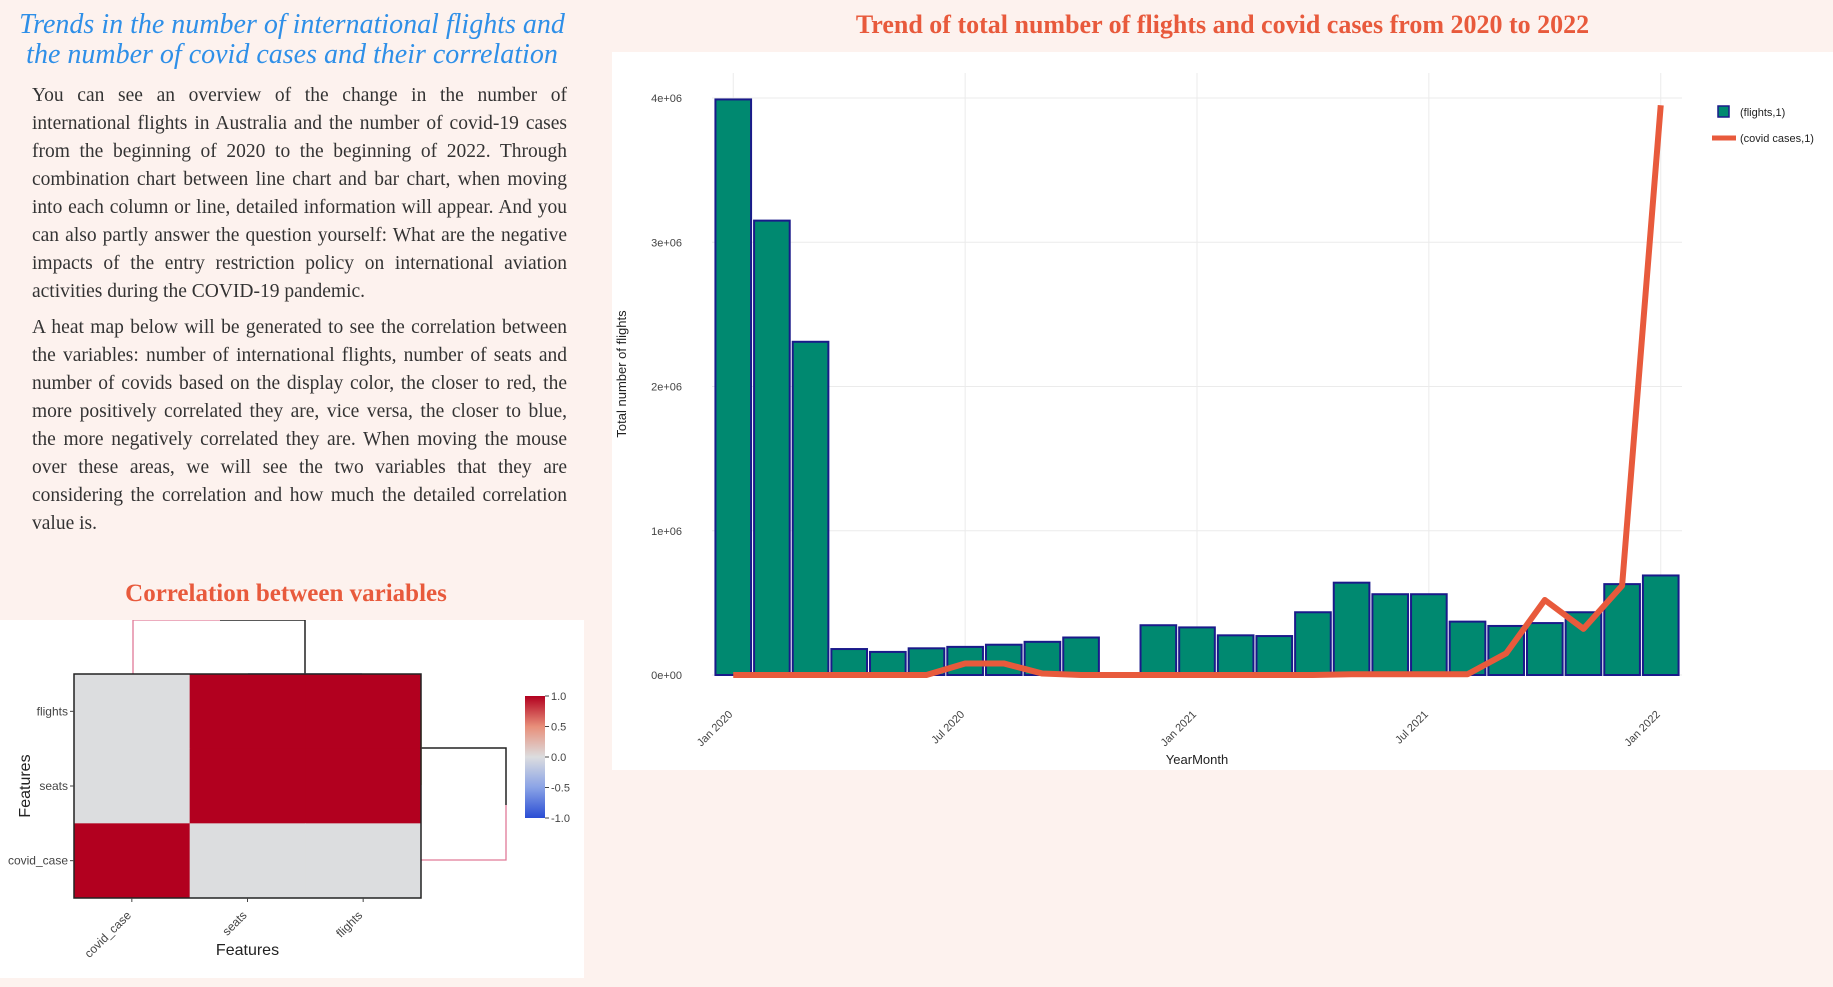  Describe the element at coordinates (1642, 729) in the screenshot. I see `x-tick-label: Jan 2022` at that location.